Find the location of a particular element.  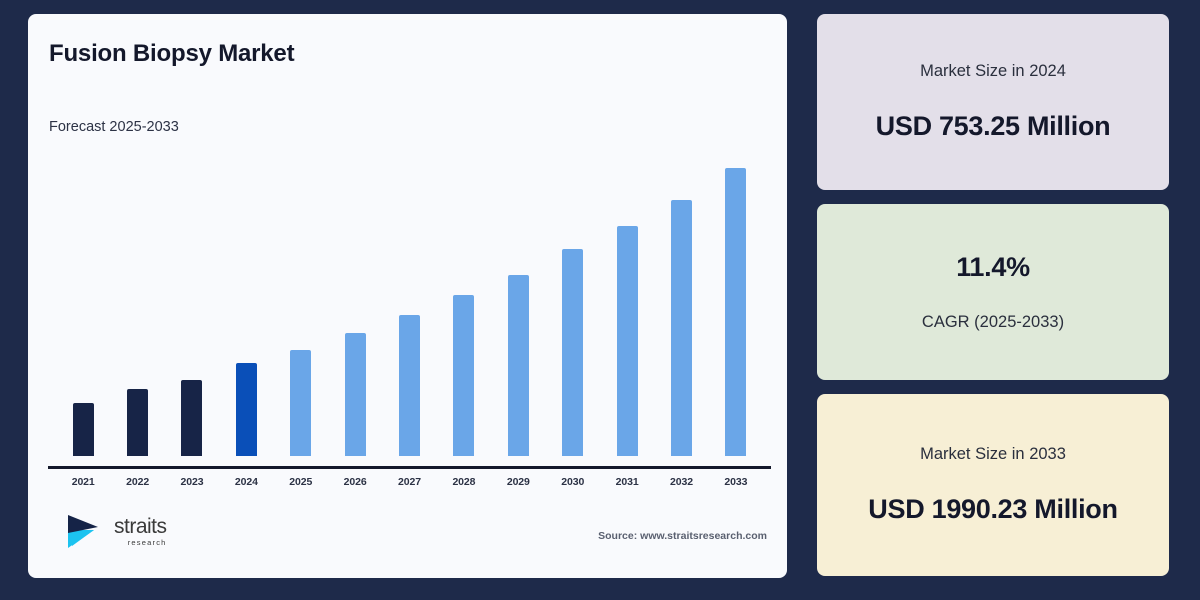

bar-2032 is located at coordinates (681, 328).